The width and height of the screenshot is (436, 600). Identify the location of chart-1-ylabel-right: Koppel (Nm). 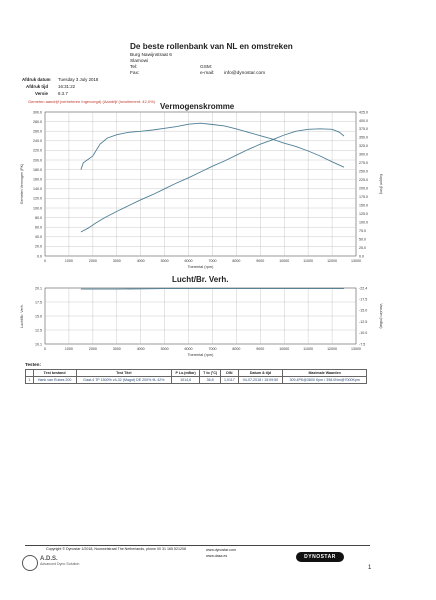
(381, 184).